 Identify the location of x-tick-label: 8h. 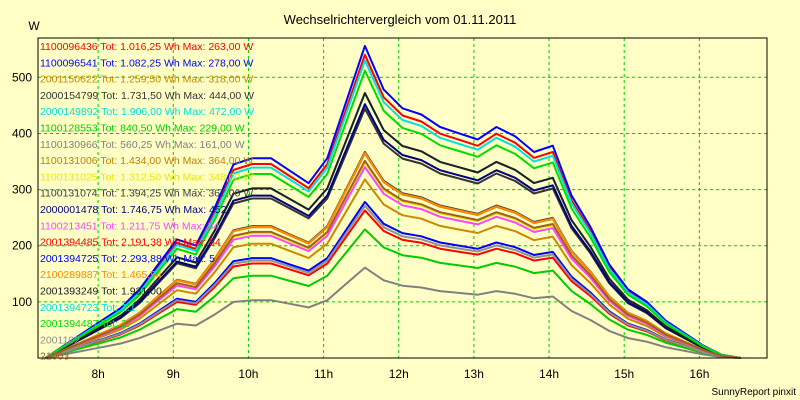
(97, 374).